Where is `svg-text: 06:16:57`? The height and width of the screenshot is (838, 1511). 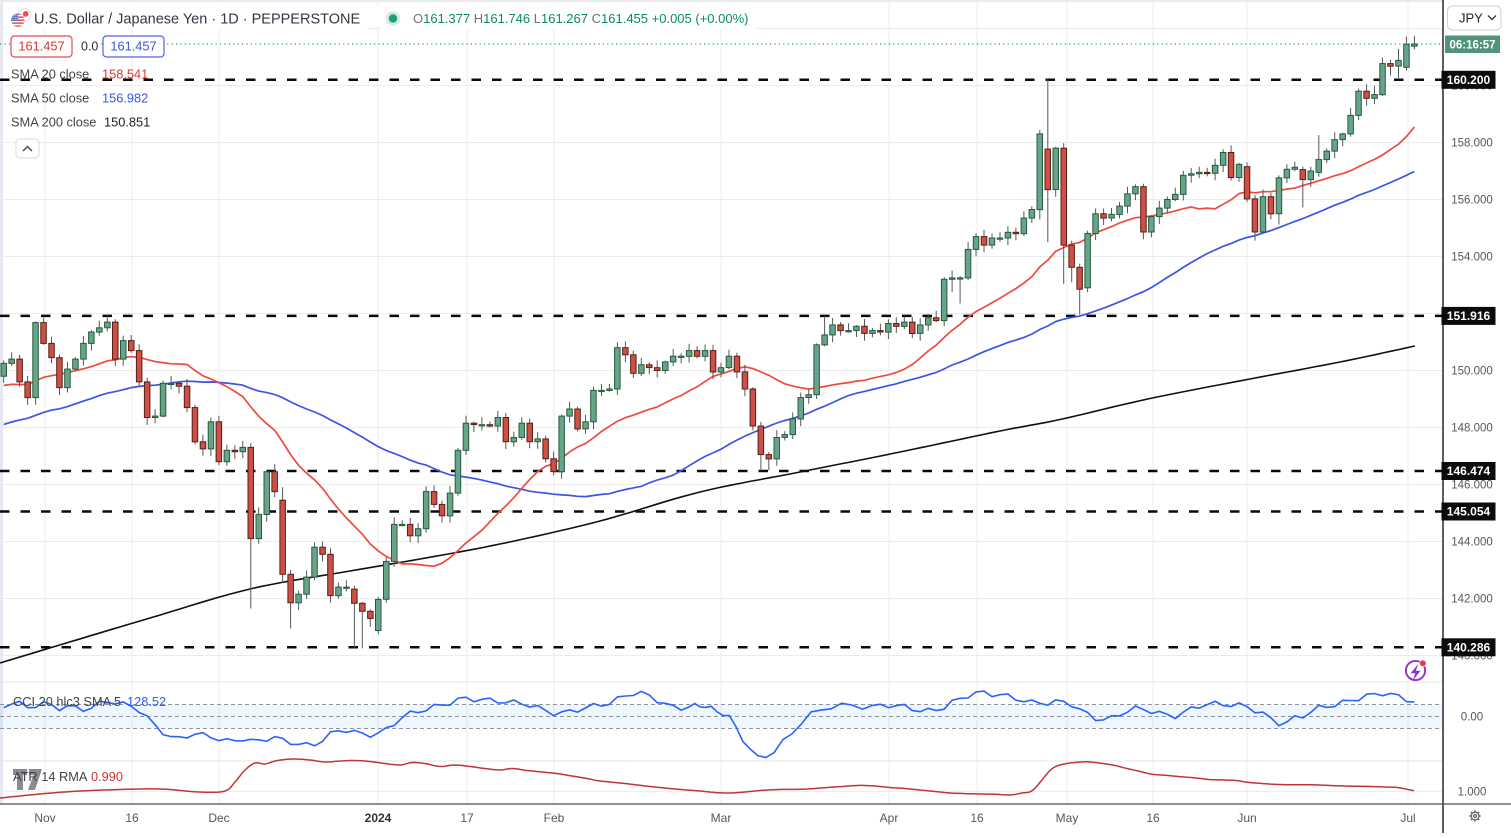 svg-text: 06:16:57 is located at coordinates (1472, 46).